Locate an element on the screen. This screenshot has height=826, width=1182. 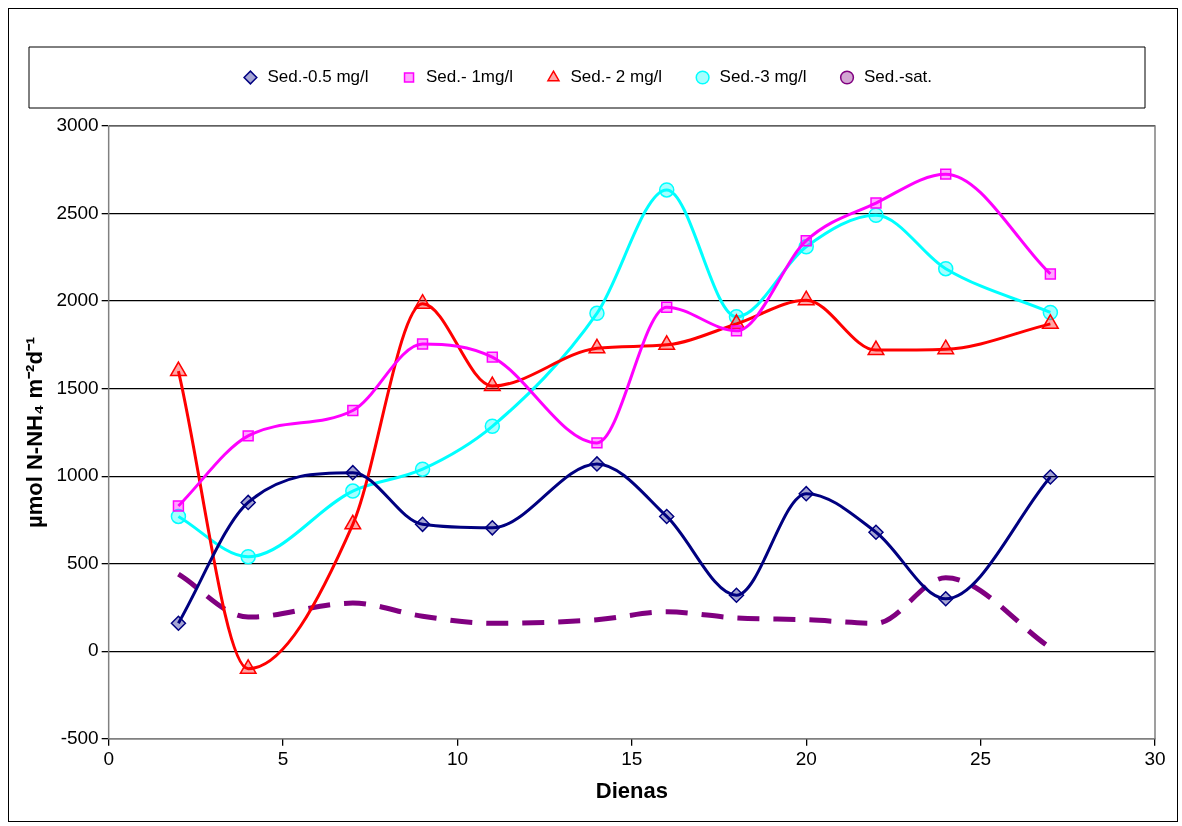
x-tick-label: 10 is located at coordinates (457, 759).